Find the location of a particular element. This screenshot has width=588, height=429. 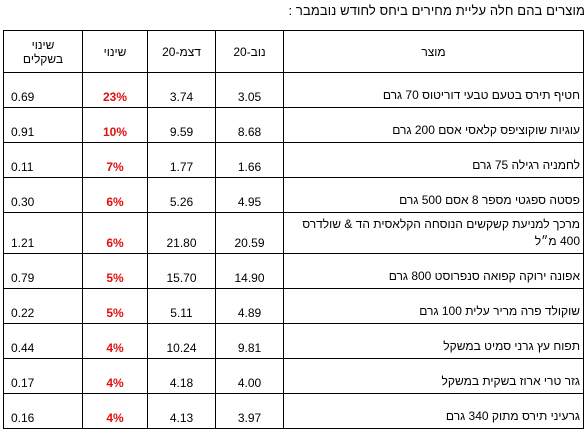

table-row: 0.11 7% 1.77 1.66 לחמניה רגילה 75 גרם is located at coordinates (293, 160).